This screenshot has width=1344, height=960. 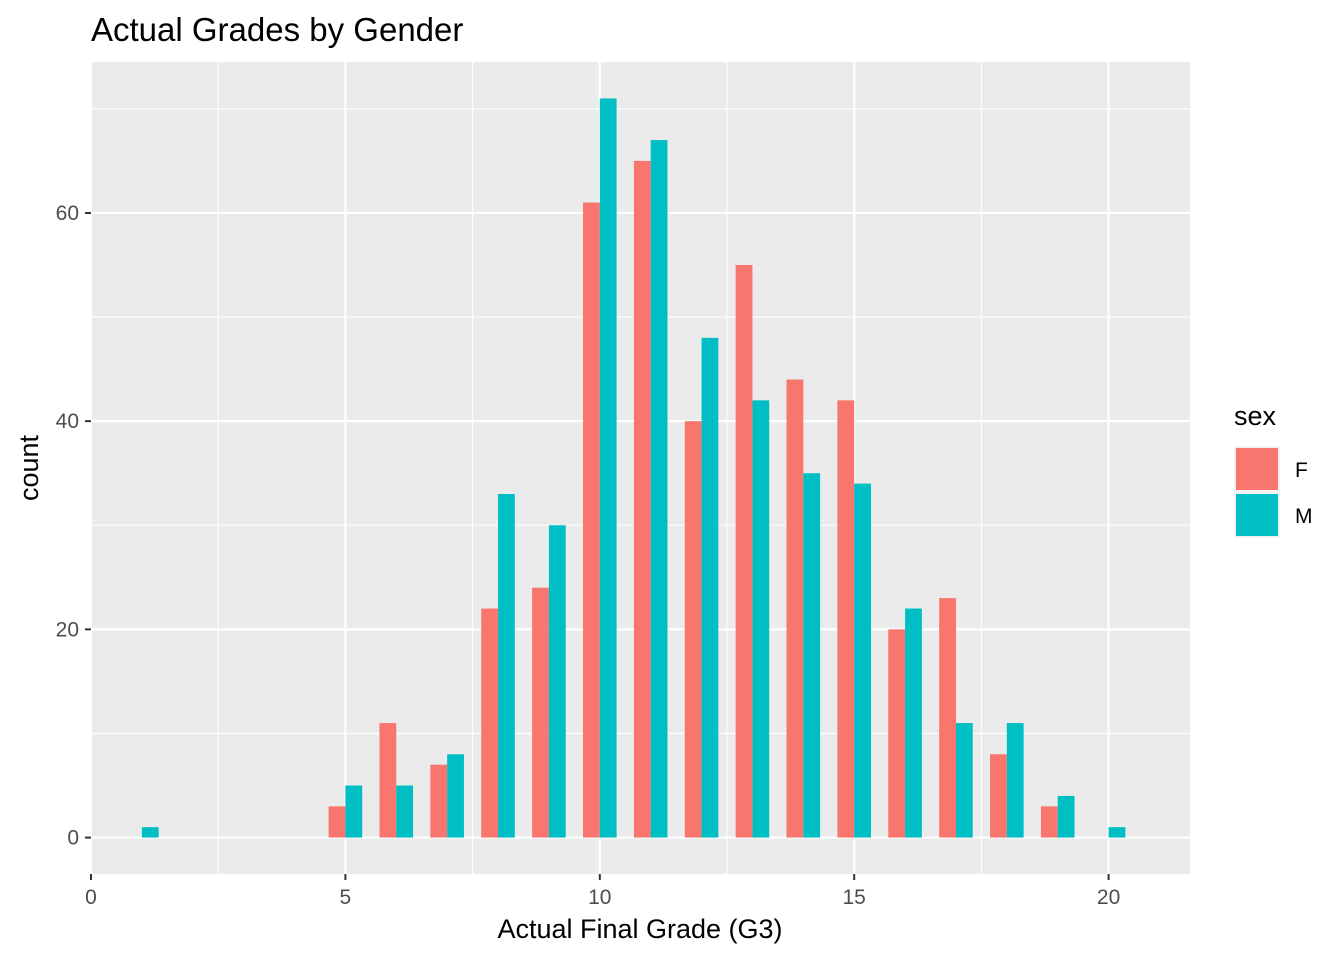 What do you see at coordinates (67, 213) in the screenshot?
I see `y-tick-label: 60` at bounding box center [67, 213].